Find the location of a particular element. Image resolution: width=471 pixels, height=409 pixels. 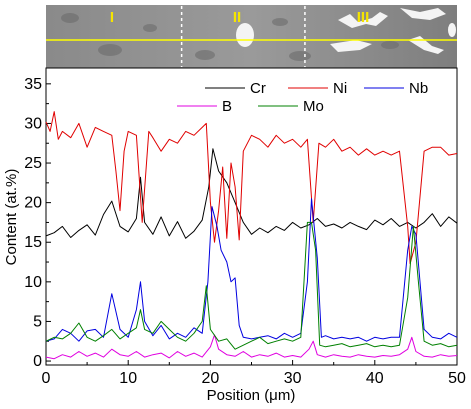

legend-label-b: B is located at coordinates (227, 106).